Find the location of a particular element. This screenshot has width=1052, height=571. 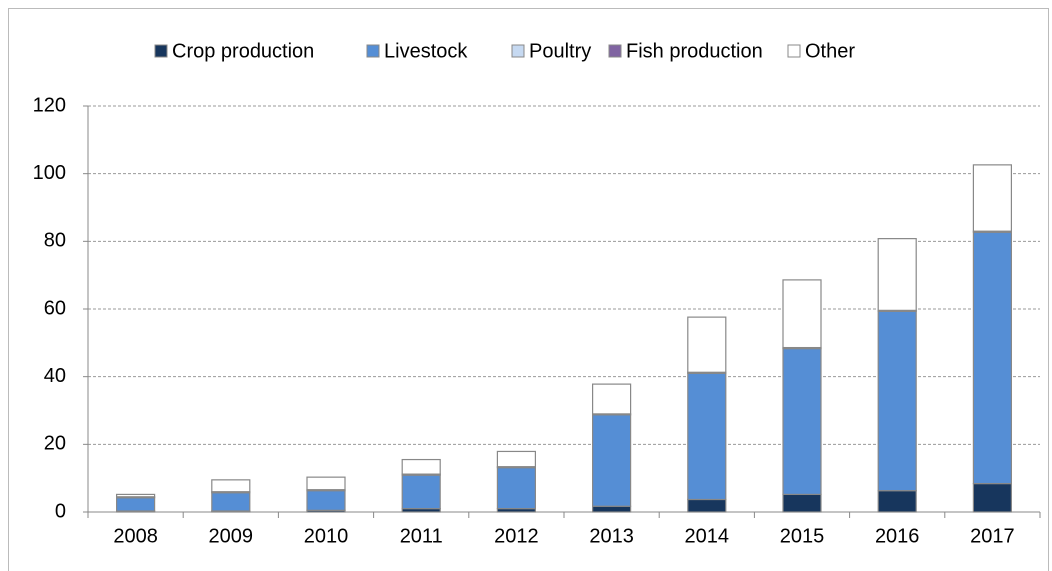

x-tick-label: 2008 is located at coordinates (135, 536).